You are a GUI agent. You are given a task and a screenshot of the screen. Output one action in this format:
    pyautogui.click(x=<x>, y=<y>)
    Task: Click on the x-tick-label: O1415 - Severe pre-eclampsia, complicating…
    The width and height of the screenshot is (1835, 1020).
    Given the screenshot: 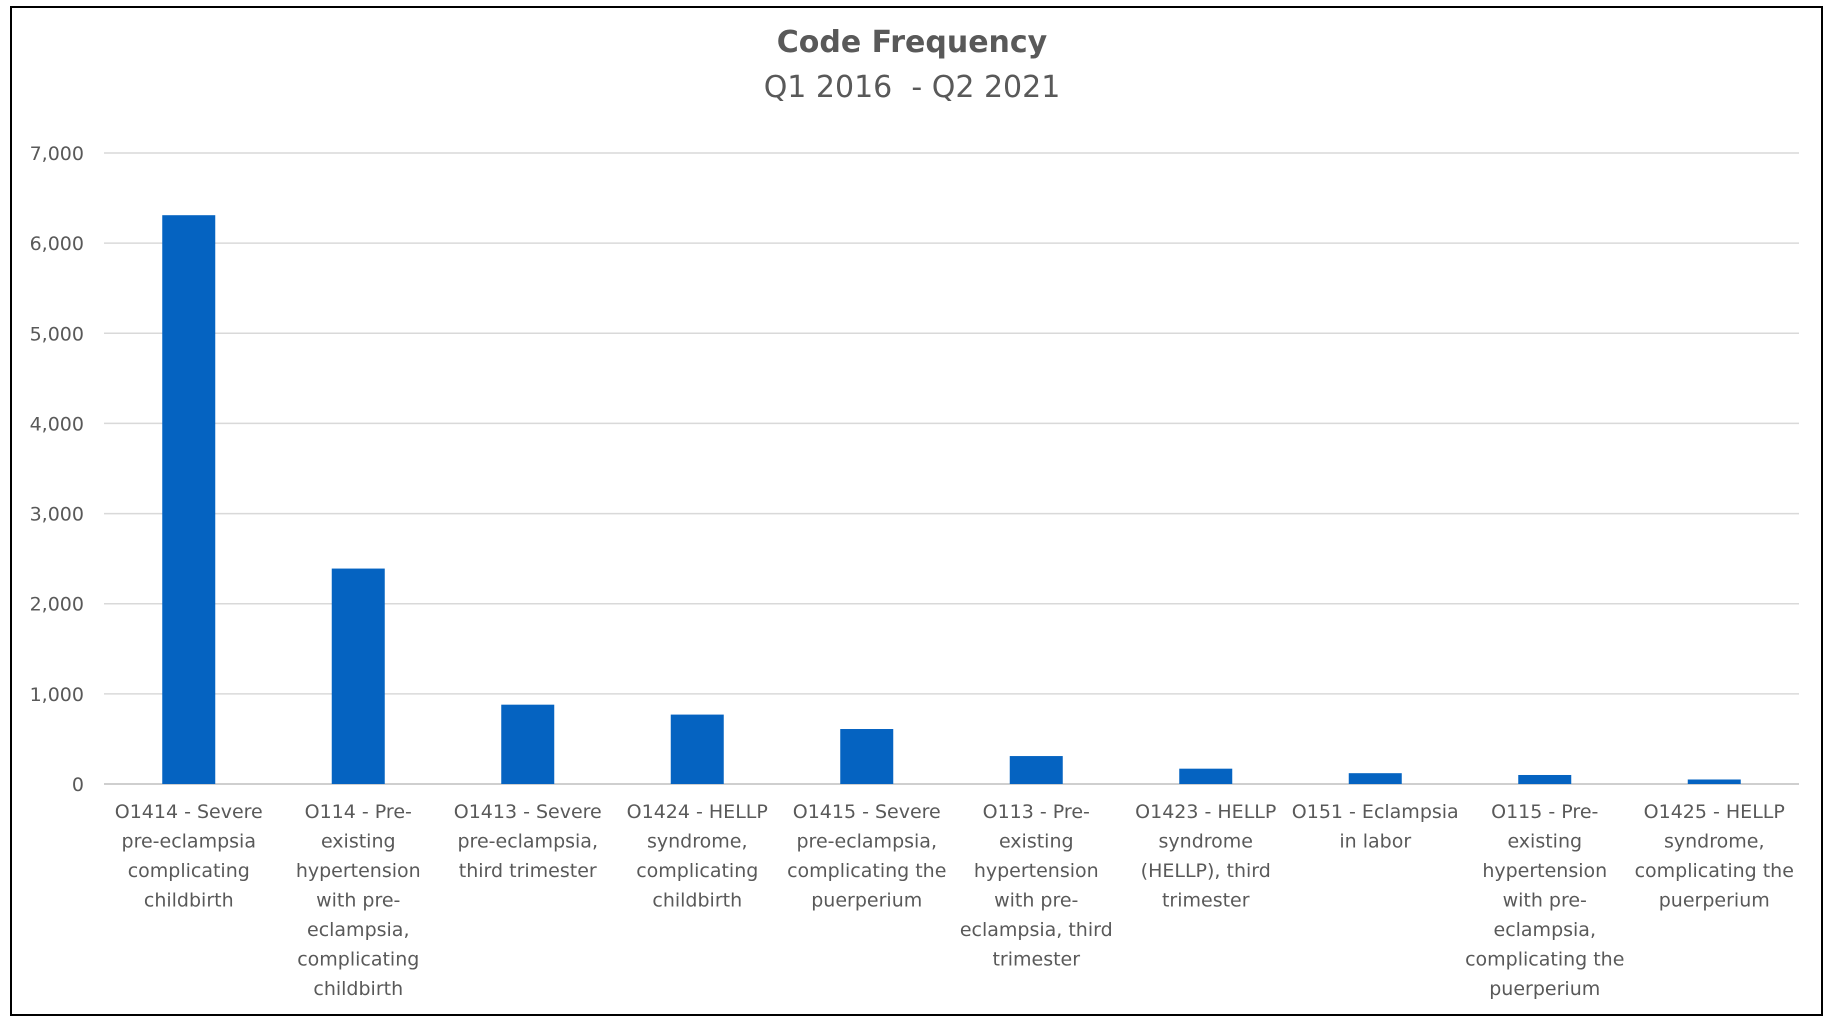 What is the action you would take?
    pyautogui.click(x=866, y=856)
    